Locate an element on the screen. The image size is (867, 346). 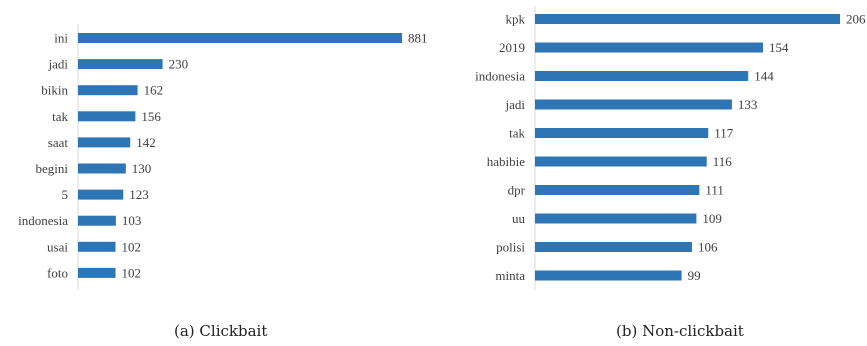
clickbait-value-label-6: 123 is located at coordinates (139, 194).